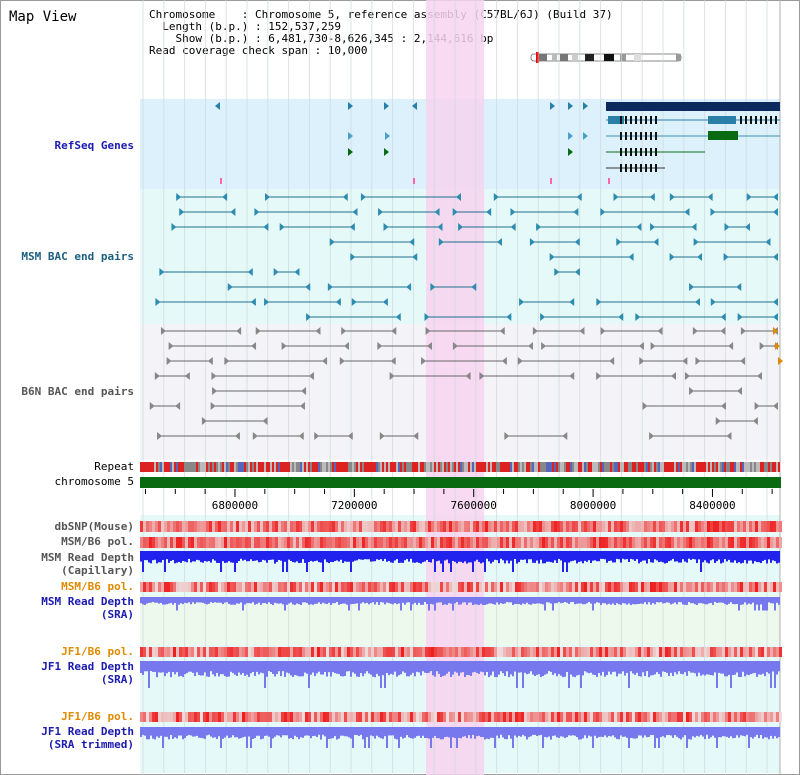 The width and height of the screenshot is (800, 775). I want to click on track-label-msm-depth-sra: MSM Read Depth, so click(87, 601).